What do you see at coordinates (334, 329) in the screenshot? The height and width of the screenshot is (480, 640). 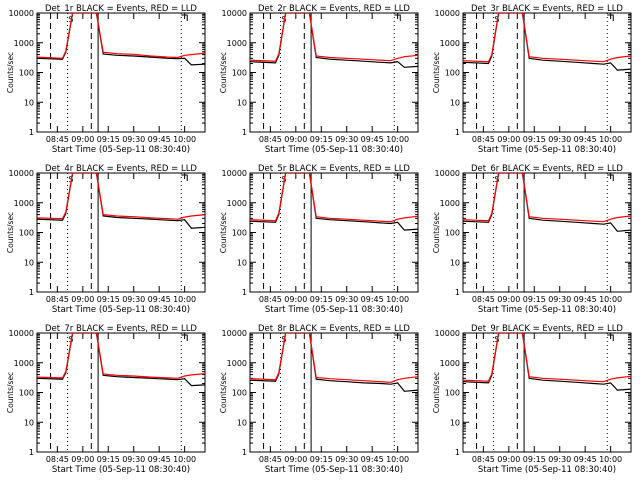 I see `panel-title: Det_8r BLACK = Events, RED = LLD` at bounding box center [334, 329].